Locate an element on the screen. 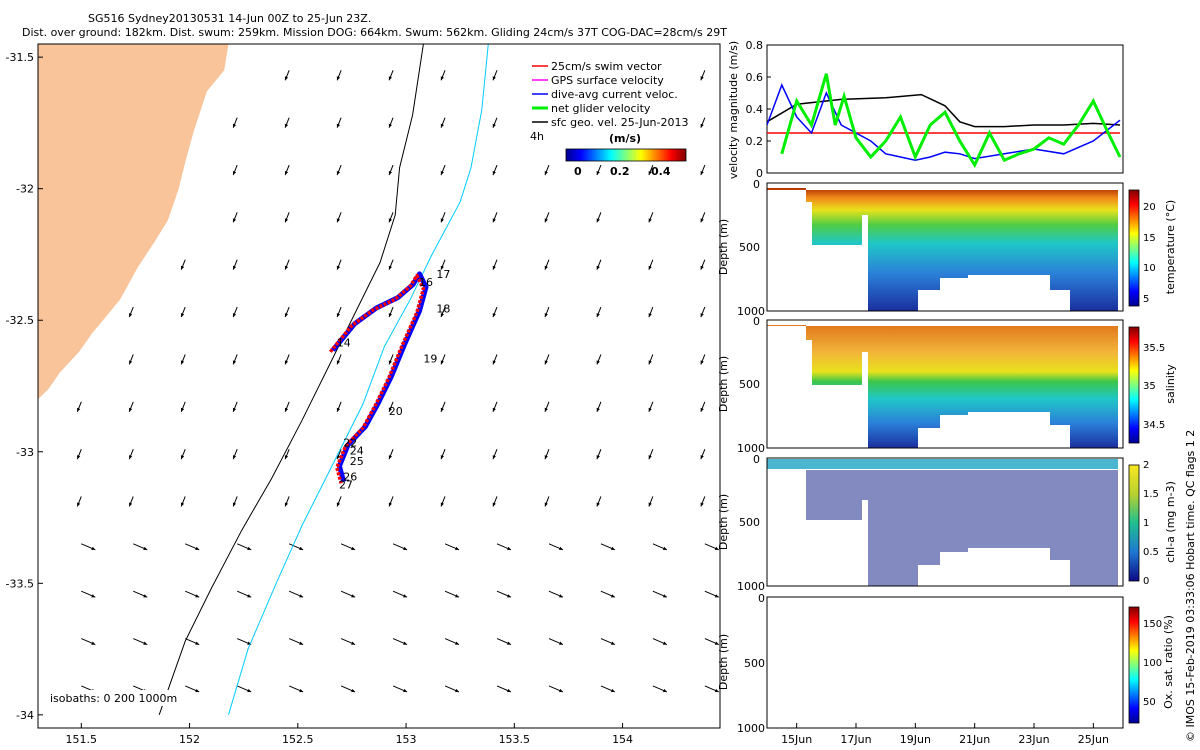  temp-cbar-15: 15 is located at coordinates (1149, 238).